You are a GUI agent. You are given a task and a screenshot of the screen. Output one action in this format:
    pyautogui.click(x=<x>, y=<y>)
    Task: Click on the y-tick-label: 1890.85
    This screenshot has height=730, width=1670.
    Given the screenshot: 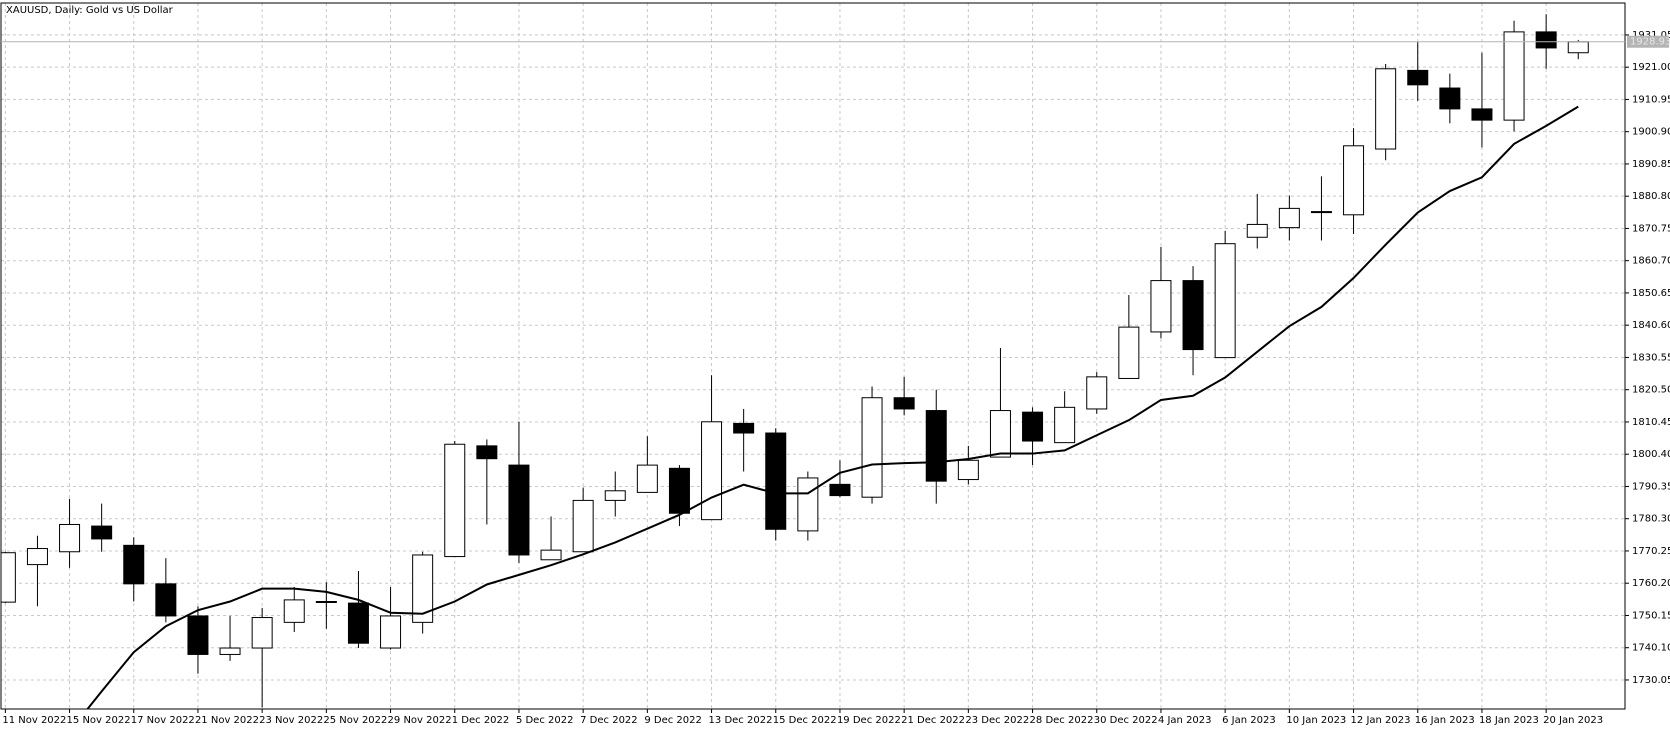 What is the action you would take?
    pyautogui.click(x=1651, y=164)
    